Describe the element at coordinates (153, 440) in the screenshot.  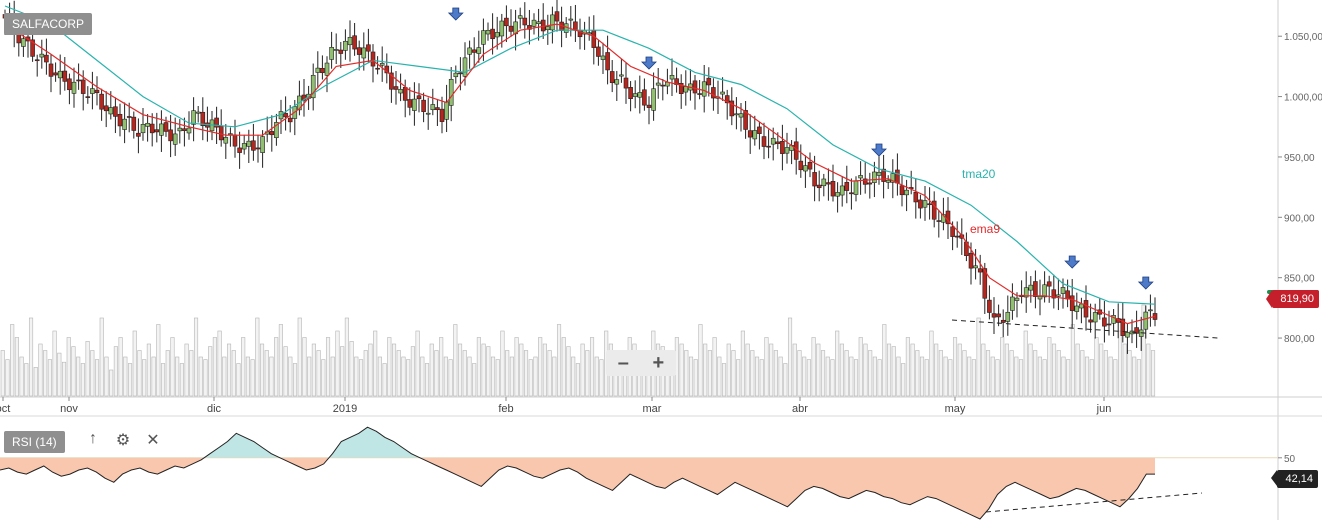
I see `close-icon: ✕` at that location.